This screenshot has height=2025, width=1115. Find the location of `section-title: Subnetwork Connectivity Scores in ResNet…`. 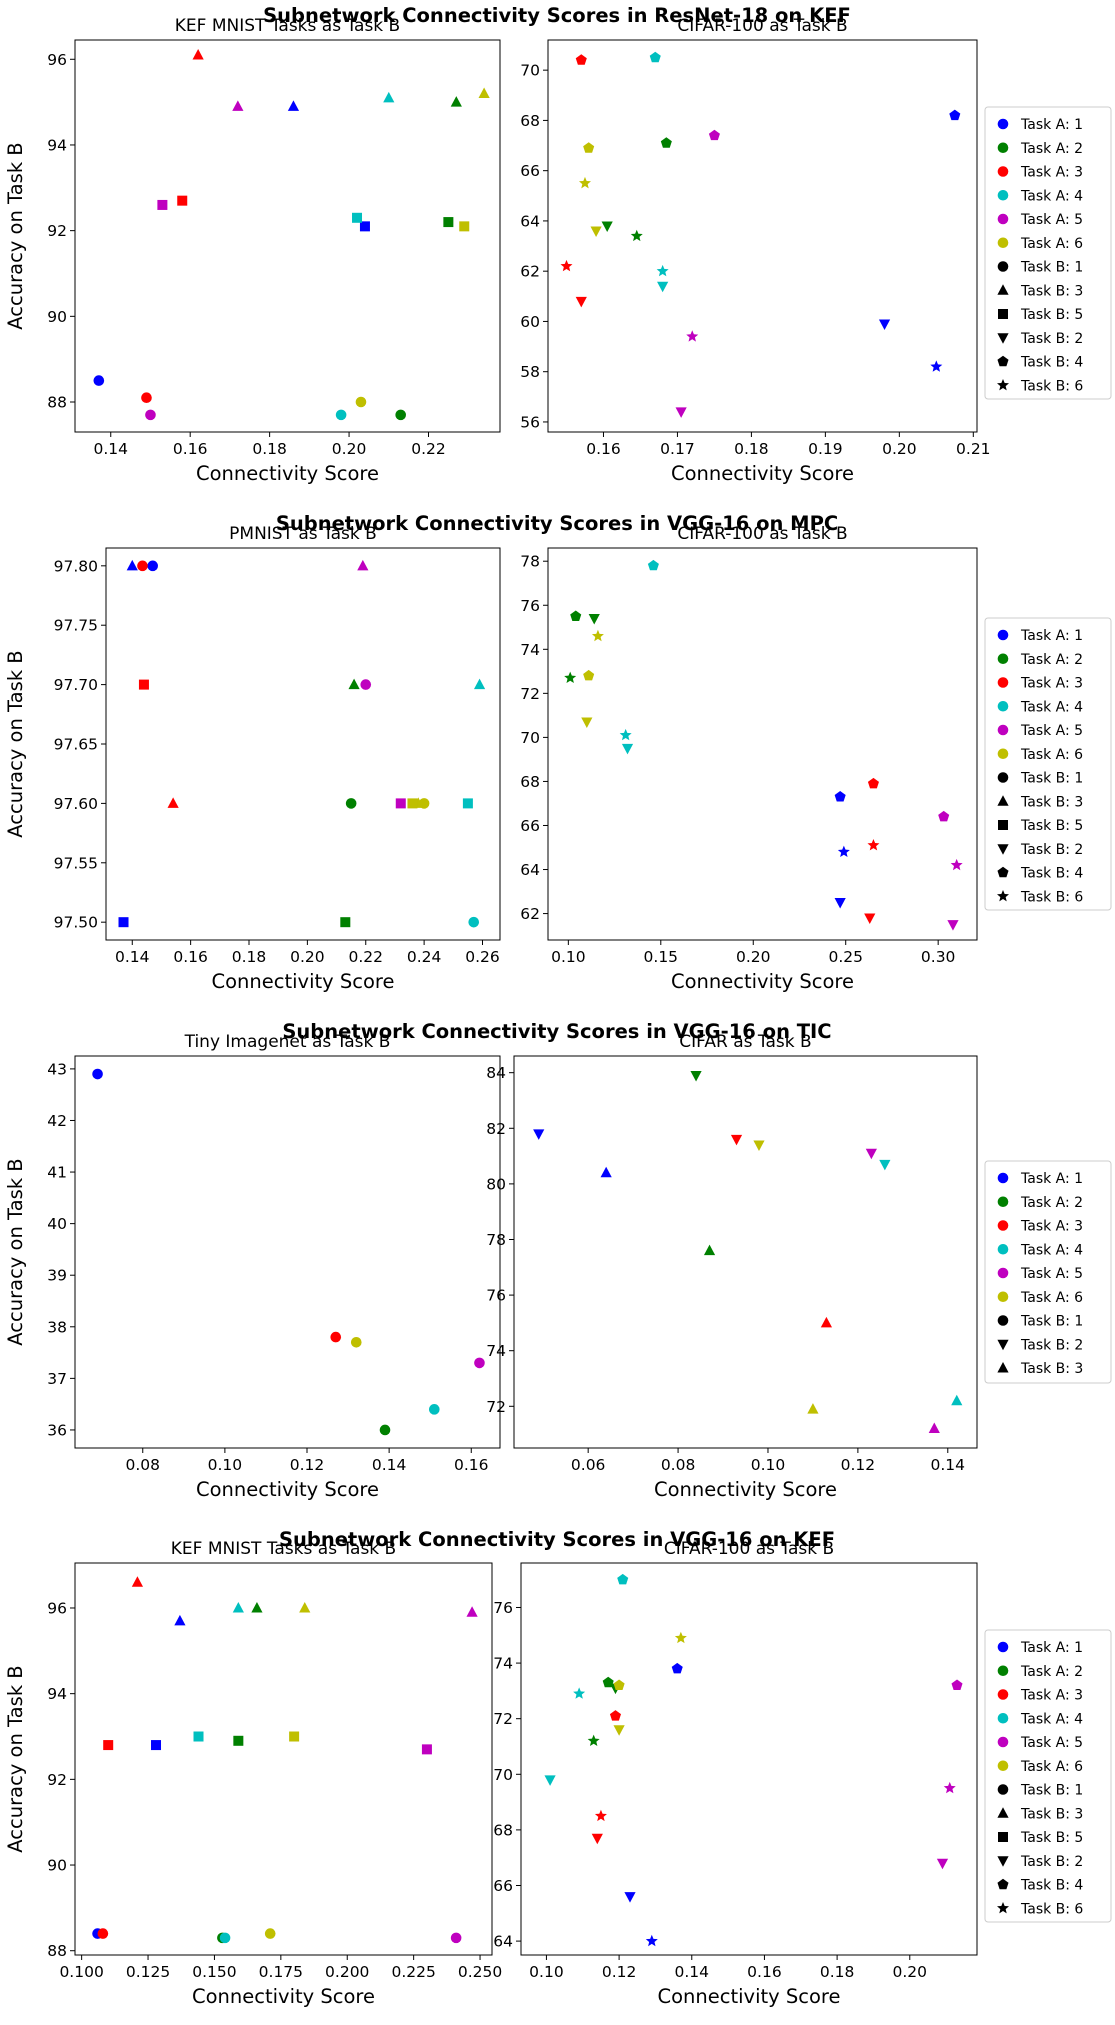

section-title: Subnetwork Connectivity Scores in ResNet… is located at coordinates (557, 15).